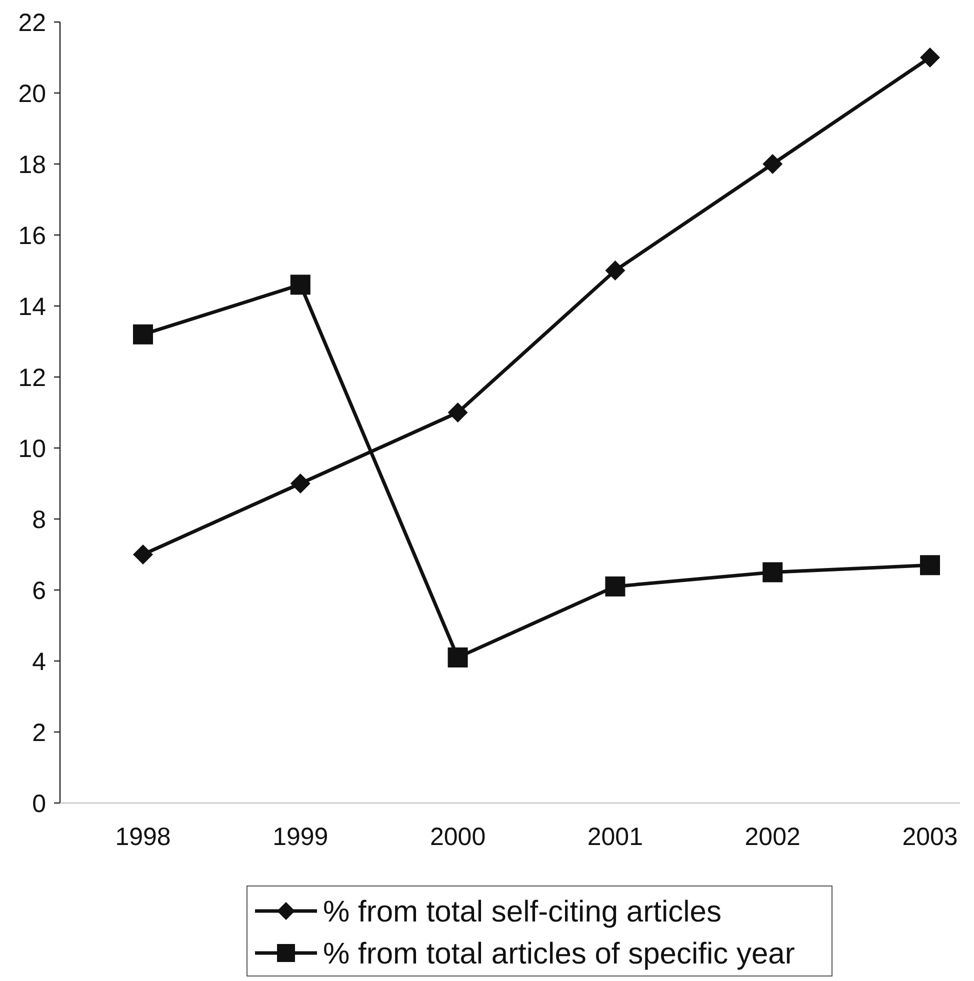  I want to click on y-tick-label: 4, so click(39, 662).